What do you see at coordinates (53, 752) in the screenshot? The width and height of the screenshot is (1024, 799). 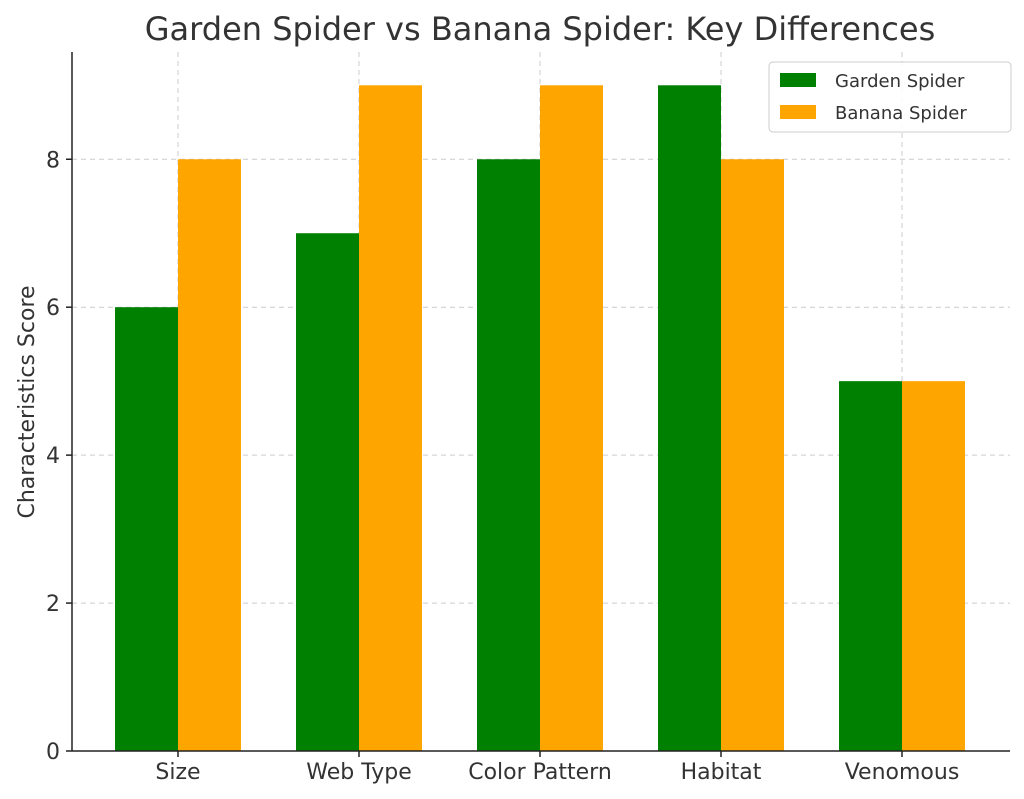 I see `y-tick-label: 0` at bounding box center [53, 752].